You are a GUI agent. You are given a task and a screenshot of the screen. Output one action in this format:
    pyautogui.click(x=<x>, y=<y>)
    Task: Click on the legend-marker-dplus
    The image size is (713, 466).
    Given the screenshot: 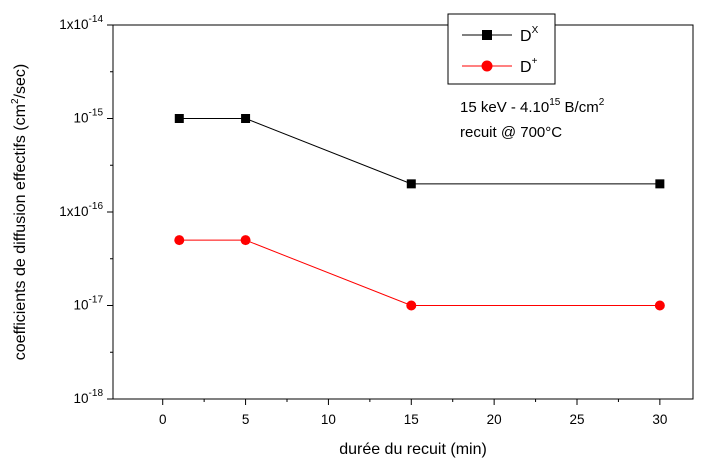 What is the action you would take?
    pyautogui.click(x=487, y=66)
    